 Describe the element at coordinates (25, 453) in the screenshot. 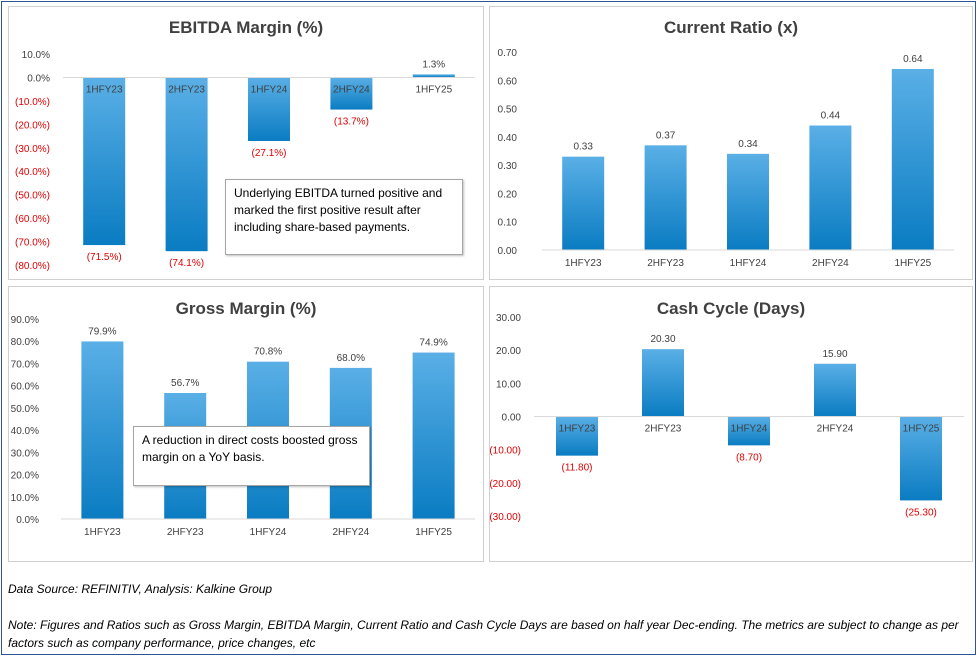

I see `y-tick-label: 30.0%` at that location.